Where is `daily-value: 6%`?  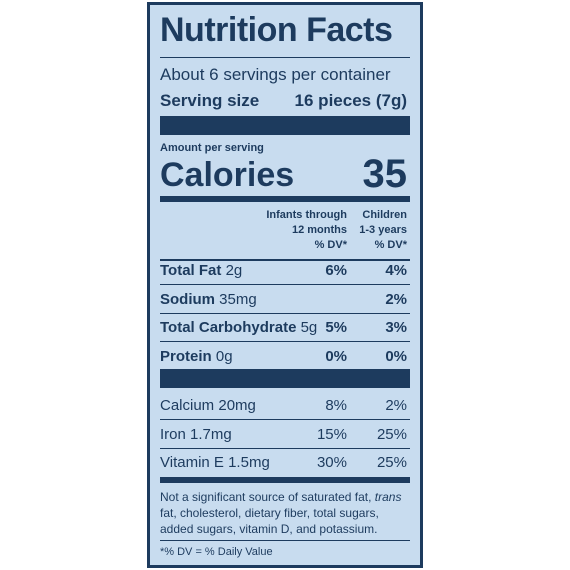
daily-value: 6% is located at coordinates (336, 270).